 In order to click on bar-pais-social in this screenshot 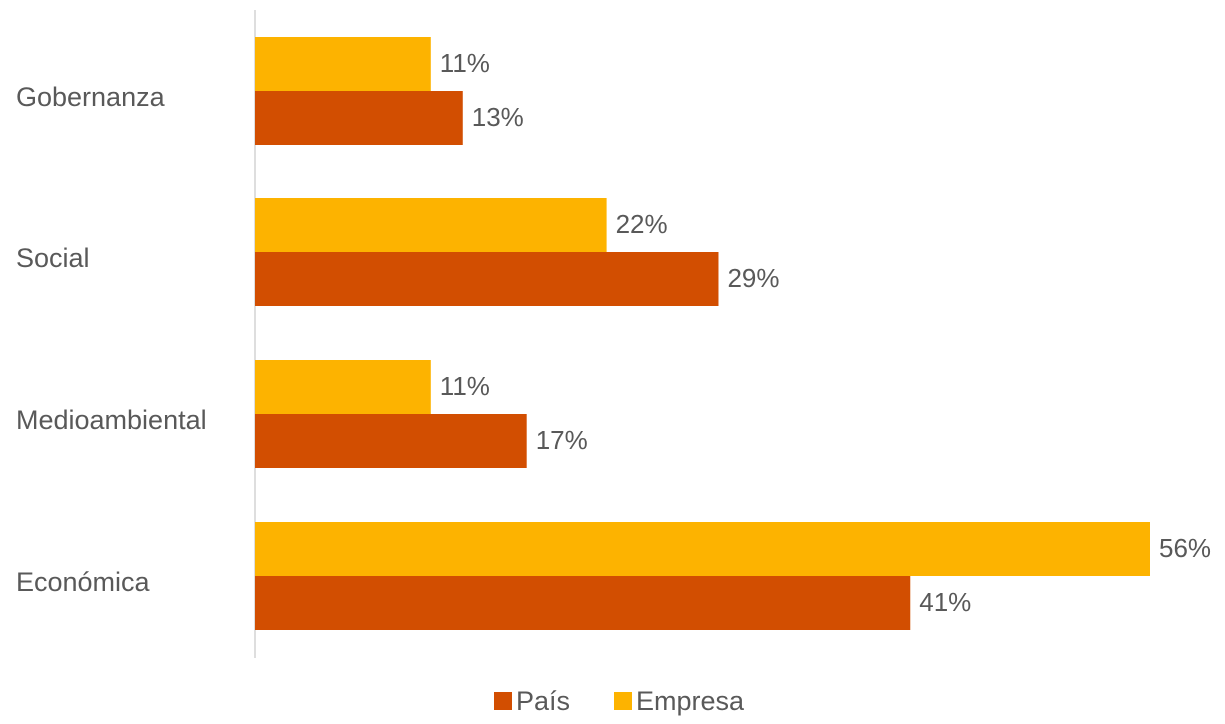, I will do `click(487, 279)`.